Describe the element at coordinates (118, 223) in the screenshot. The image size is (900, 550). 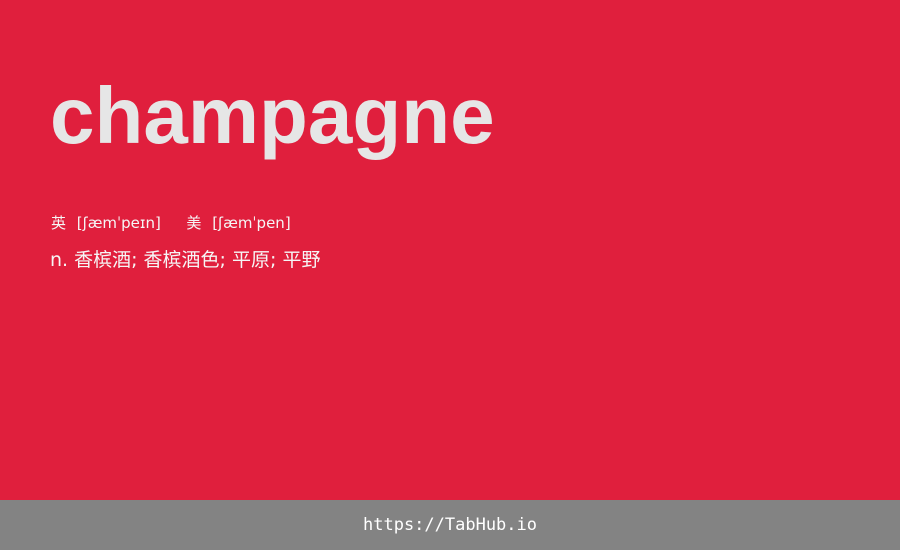
I see `uk-pronunciation: [ʃæmˈpeɪn]` at that location.